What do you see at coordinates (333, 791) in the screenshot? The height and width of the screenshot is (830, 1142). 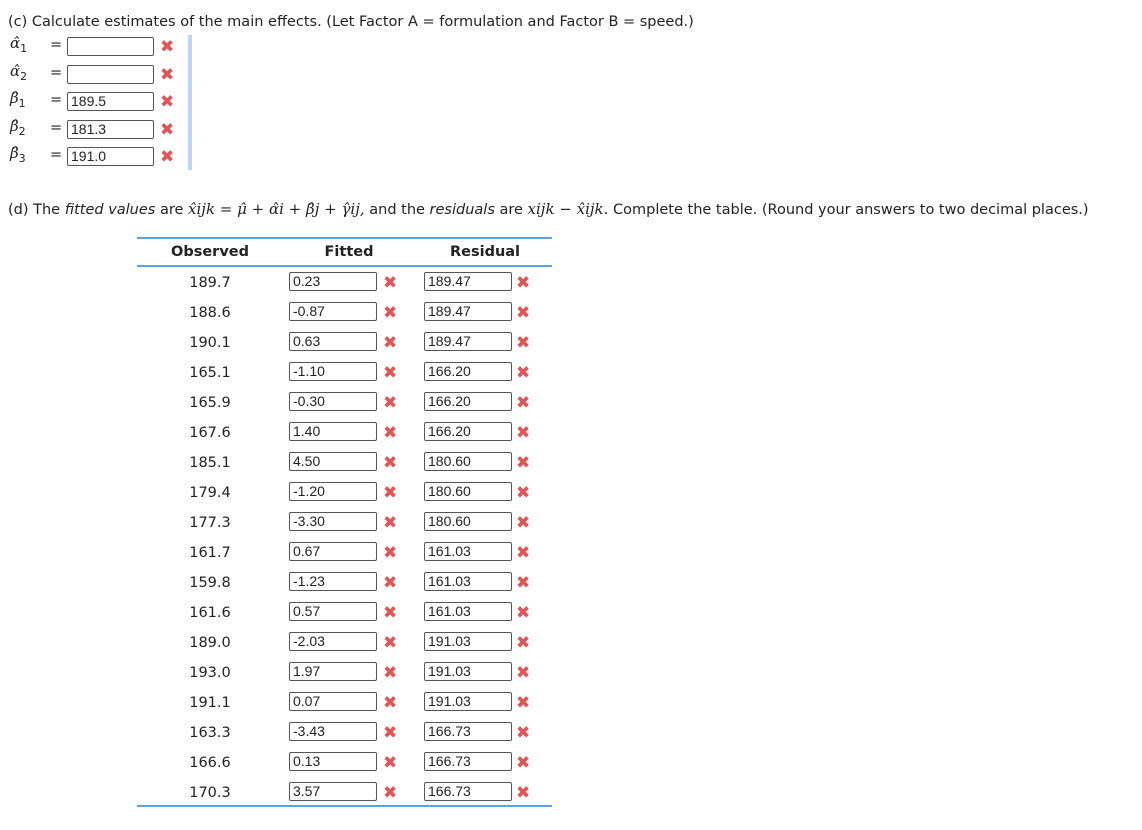 I see `fitted-input: 3.57` at bounding box center [333, 791].